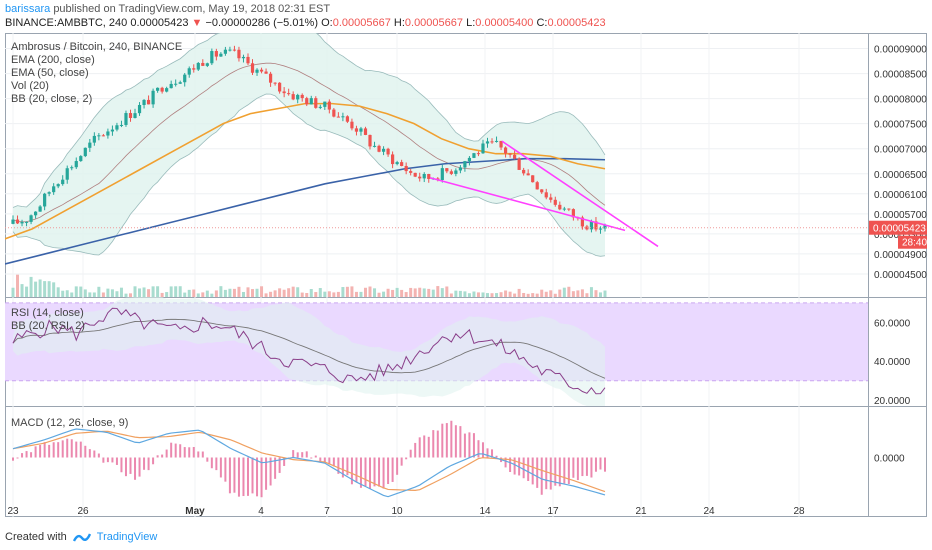 Image resolution: width=932 pixels, height=550 pixels. Describe the element at coordinates (900, 50) in the screenshot. I see `price-tick-label: 0.00009000` at that location.